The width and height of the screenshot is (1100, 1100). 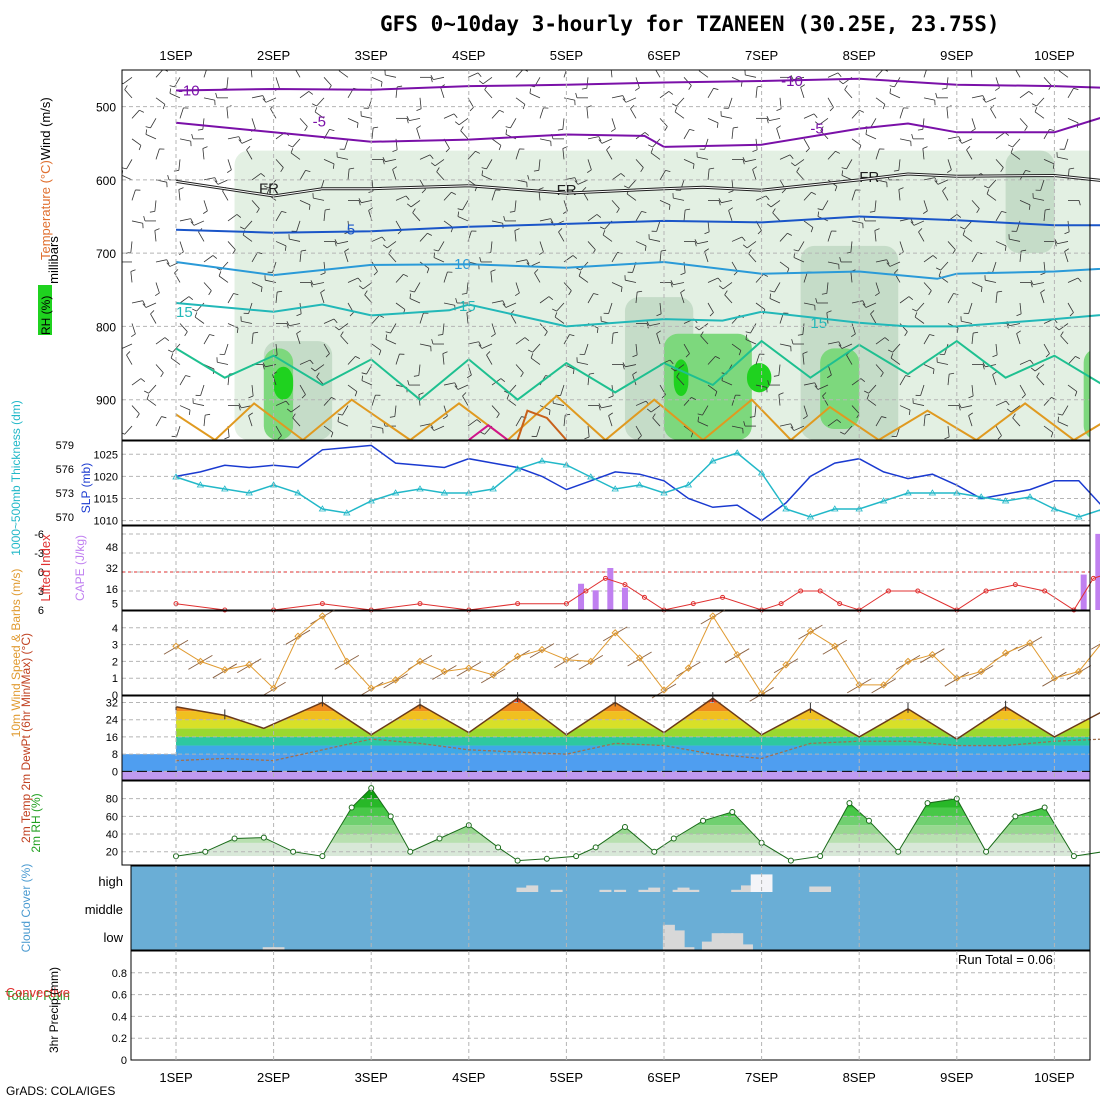 I want to click on temp-line, so click(x=637, y=718).